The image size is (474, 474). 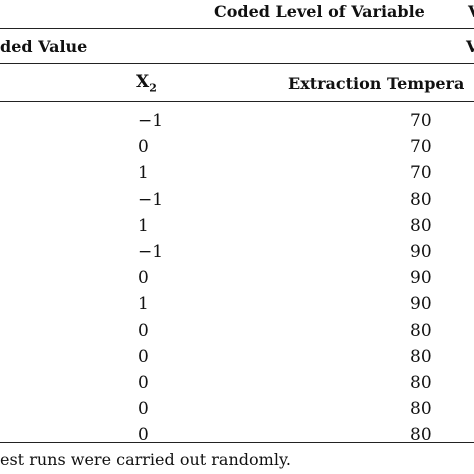 What do you see at coordinates (153, 88) in the screenshot?
I see `column-header-x2-subscript: 2` at bounding box center [153, 88].